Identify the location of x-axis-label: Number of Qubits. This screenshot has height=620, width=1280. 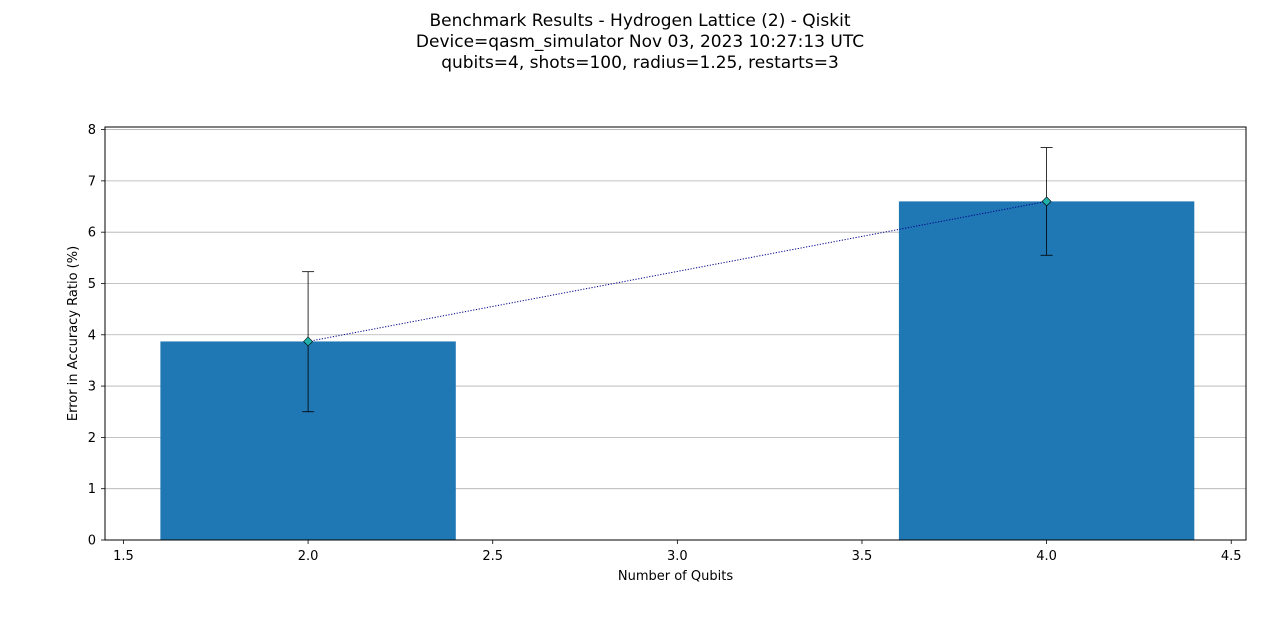
(675, 576).